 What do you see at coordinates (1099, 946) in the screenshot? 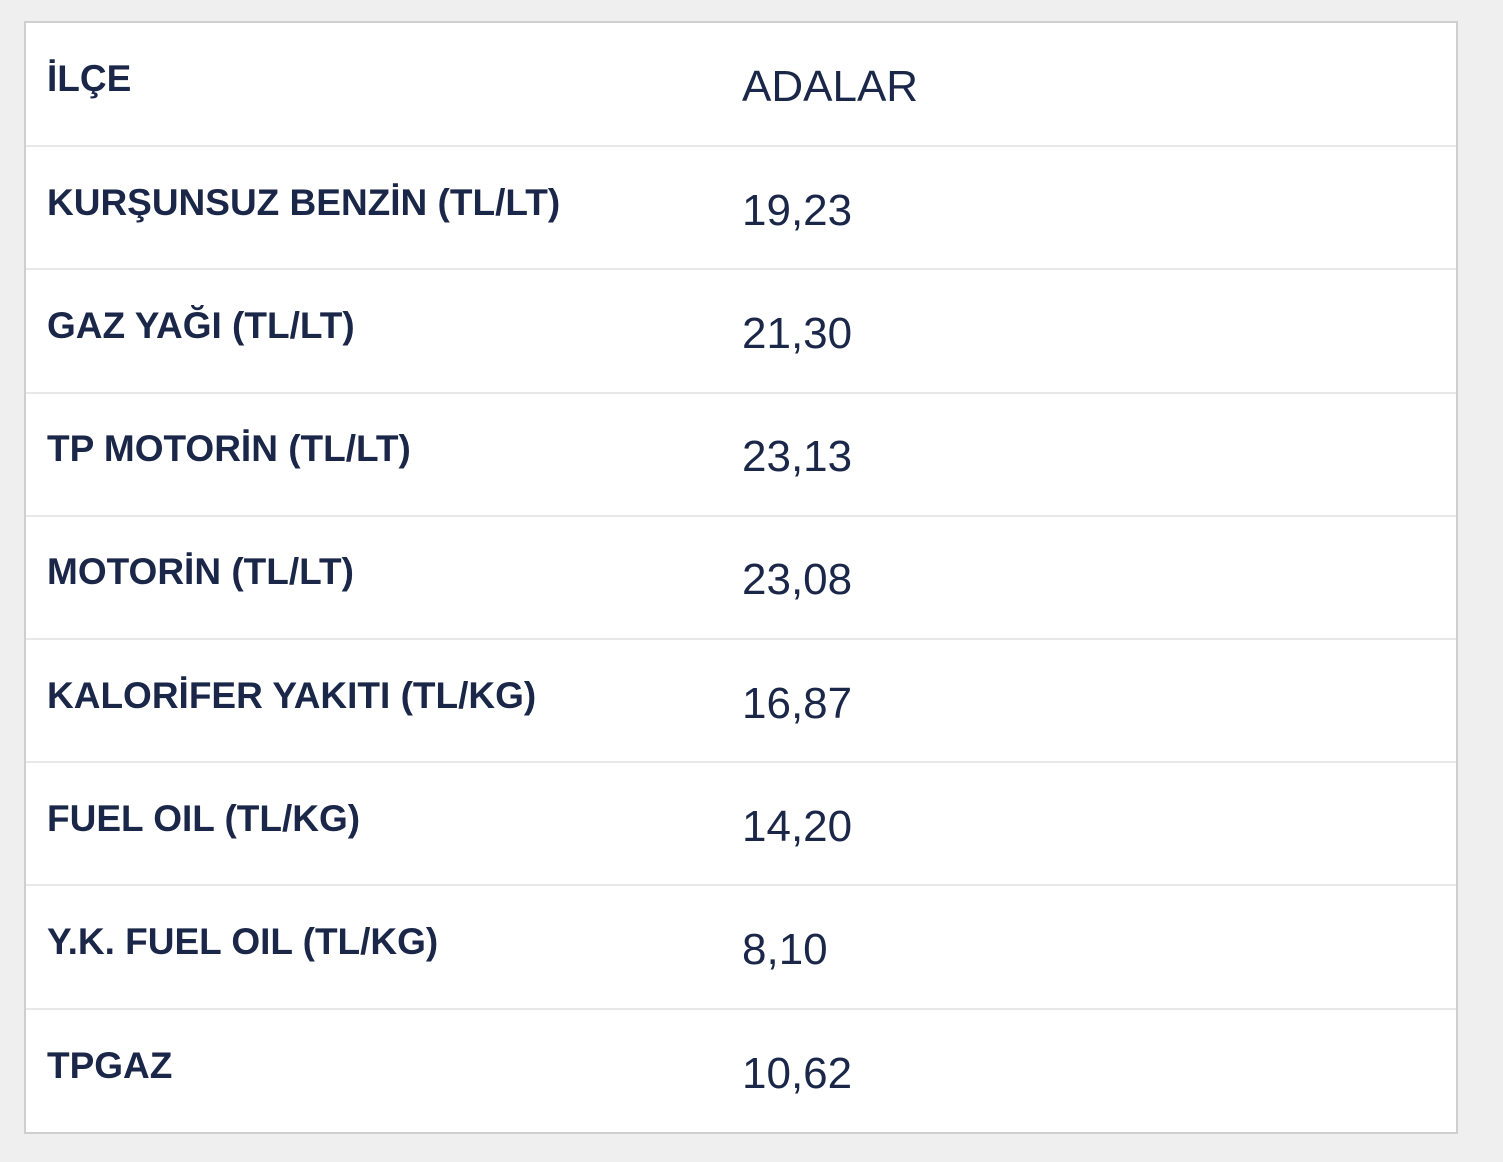
I see `row-value: 8,10` at bounding box center [1099, 946].